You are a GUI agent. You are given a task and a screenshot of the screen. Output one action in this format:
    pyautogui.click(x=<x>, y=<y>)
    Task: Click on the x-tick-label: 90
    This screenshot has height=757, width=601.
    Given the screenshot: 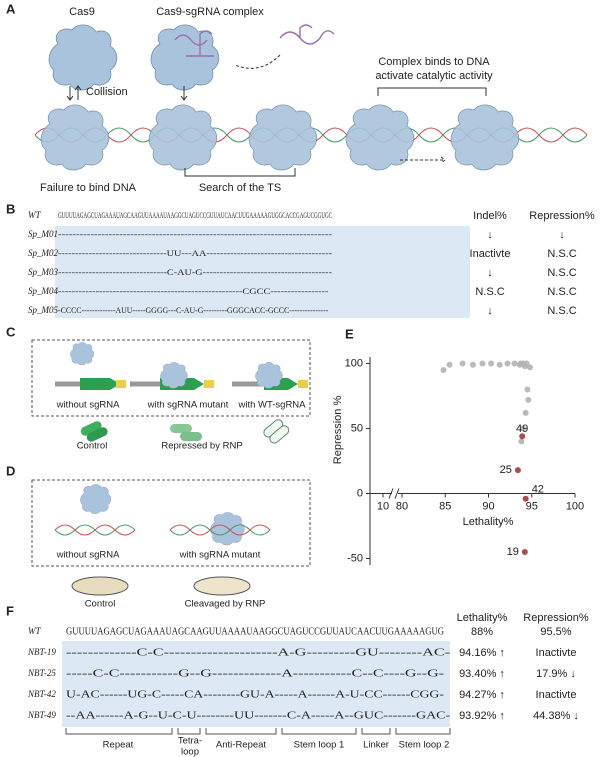 What is the action you would take?
    pyautogui.click(x=488, y=506)
    